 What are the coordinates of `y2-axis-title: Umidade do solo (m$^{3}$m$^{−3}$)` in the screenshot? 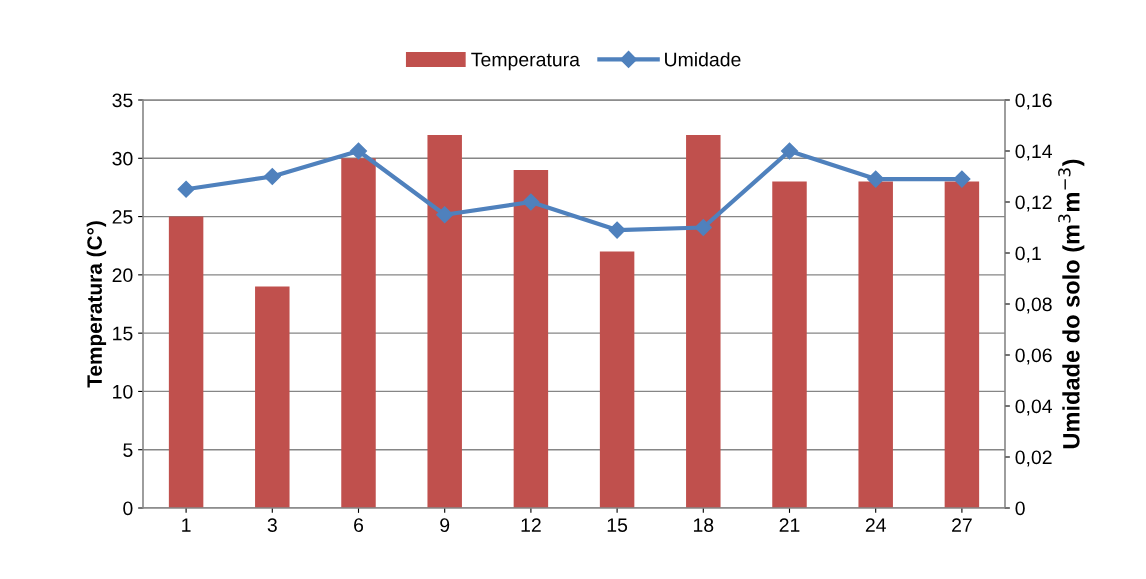 It's located at (1071, 304).